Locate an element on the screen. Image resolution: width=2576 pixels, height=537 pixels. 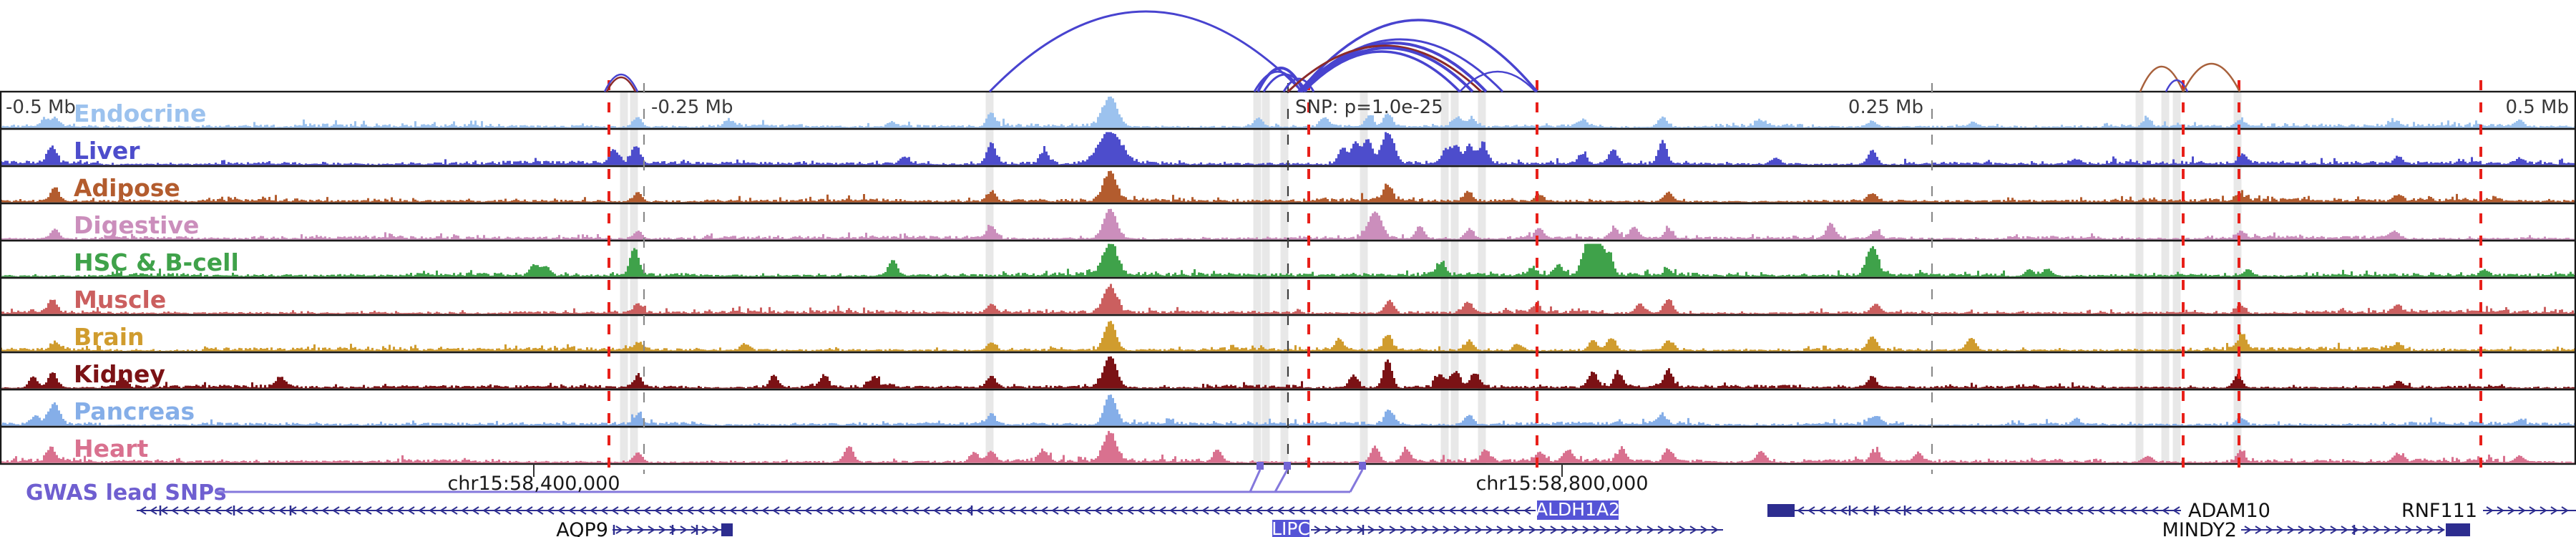
scale-label: 0.25 Mb is located at coordinates (1885, 107).